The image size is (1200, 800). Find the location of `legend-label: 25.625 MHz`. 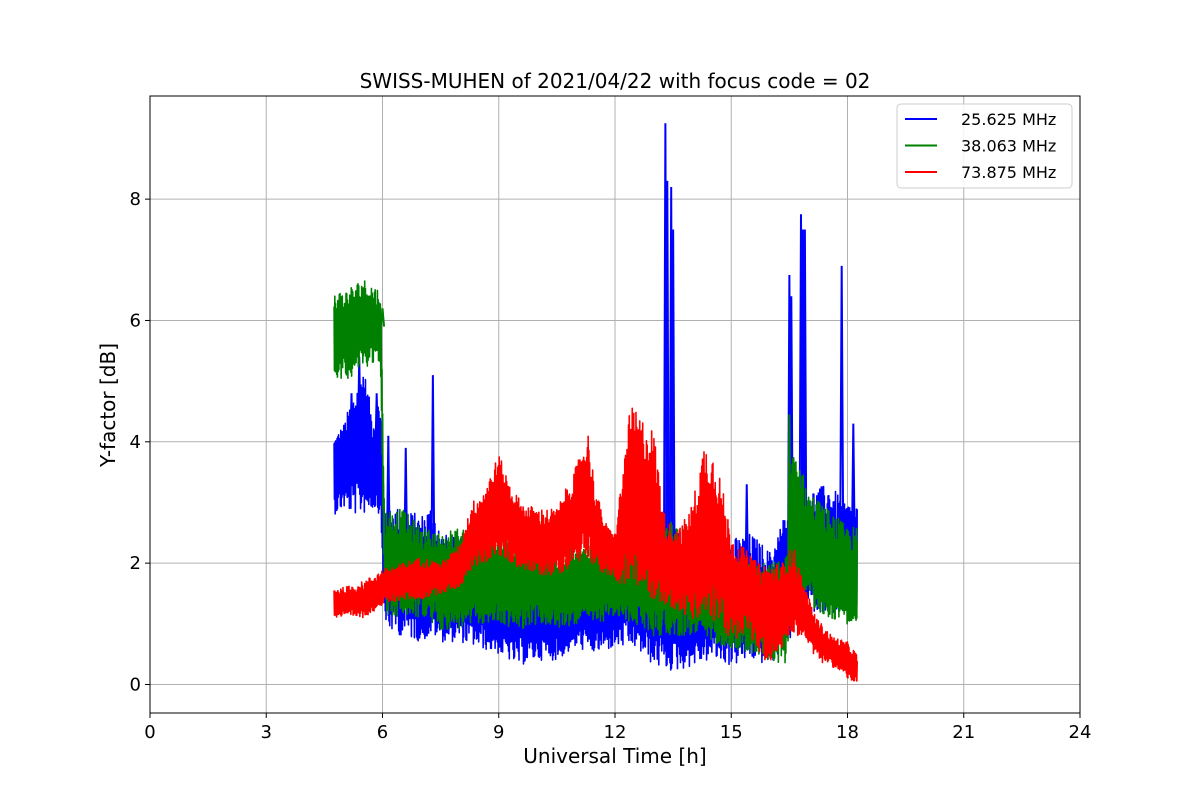

legend-label: 25.625 MHz is located at coordinates (1008, 119).